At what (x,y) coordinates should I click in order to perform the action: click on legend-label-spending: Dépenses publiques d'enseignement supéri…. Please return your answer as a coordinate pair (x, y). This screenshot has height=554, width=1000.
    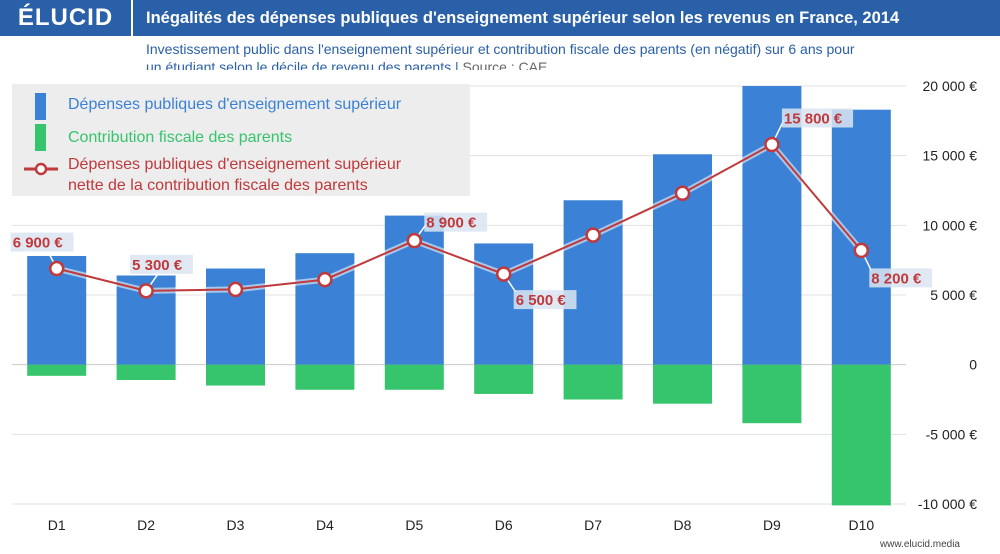
    Looking at the image, I should click on (235, 104).